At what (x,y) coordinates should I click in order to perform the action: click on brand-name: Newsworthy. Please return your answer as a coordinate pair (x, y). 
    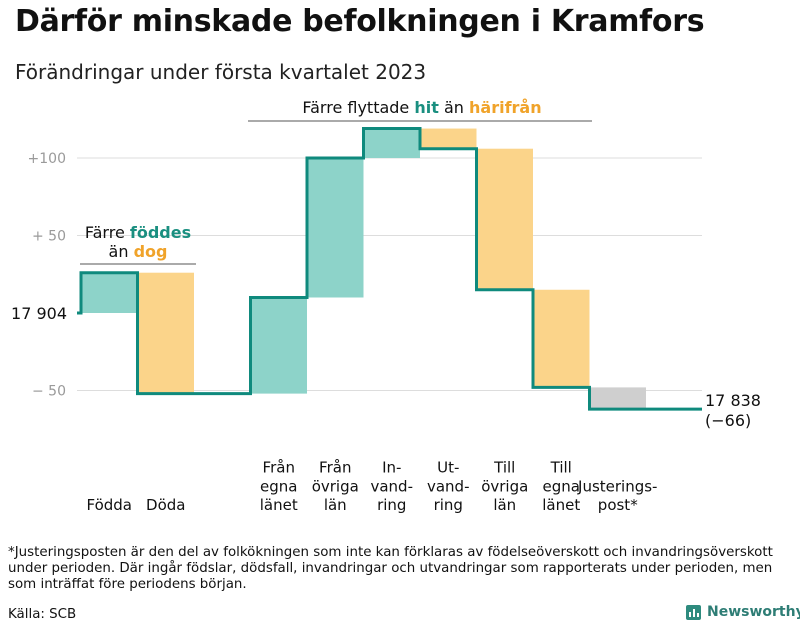
    Looking at the image, I should click on (753, 612).